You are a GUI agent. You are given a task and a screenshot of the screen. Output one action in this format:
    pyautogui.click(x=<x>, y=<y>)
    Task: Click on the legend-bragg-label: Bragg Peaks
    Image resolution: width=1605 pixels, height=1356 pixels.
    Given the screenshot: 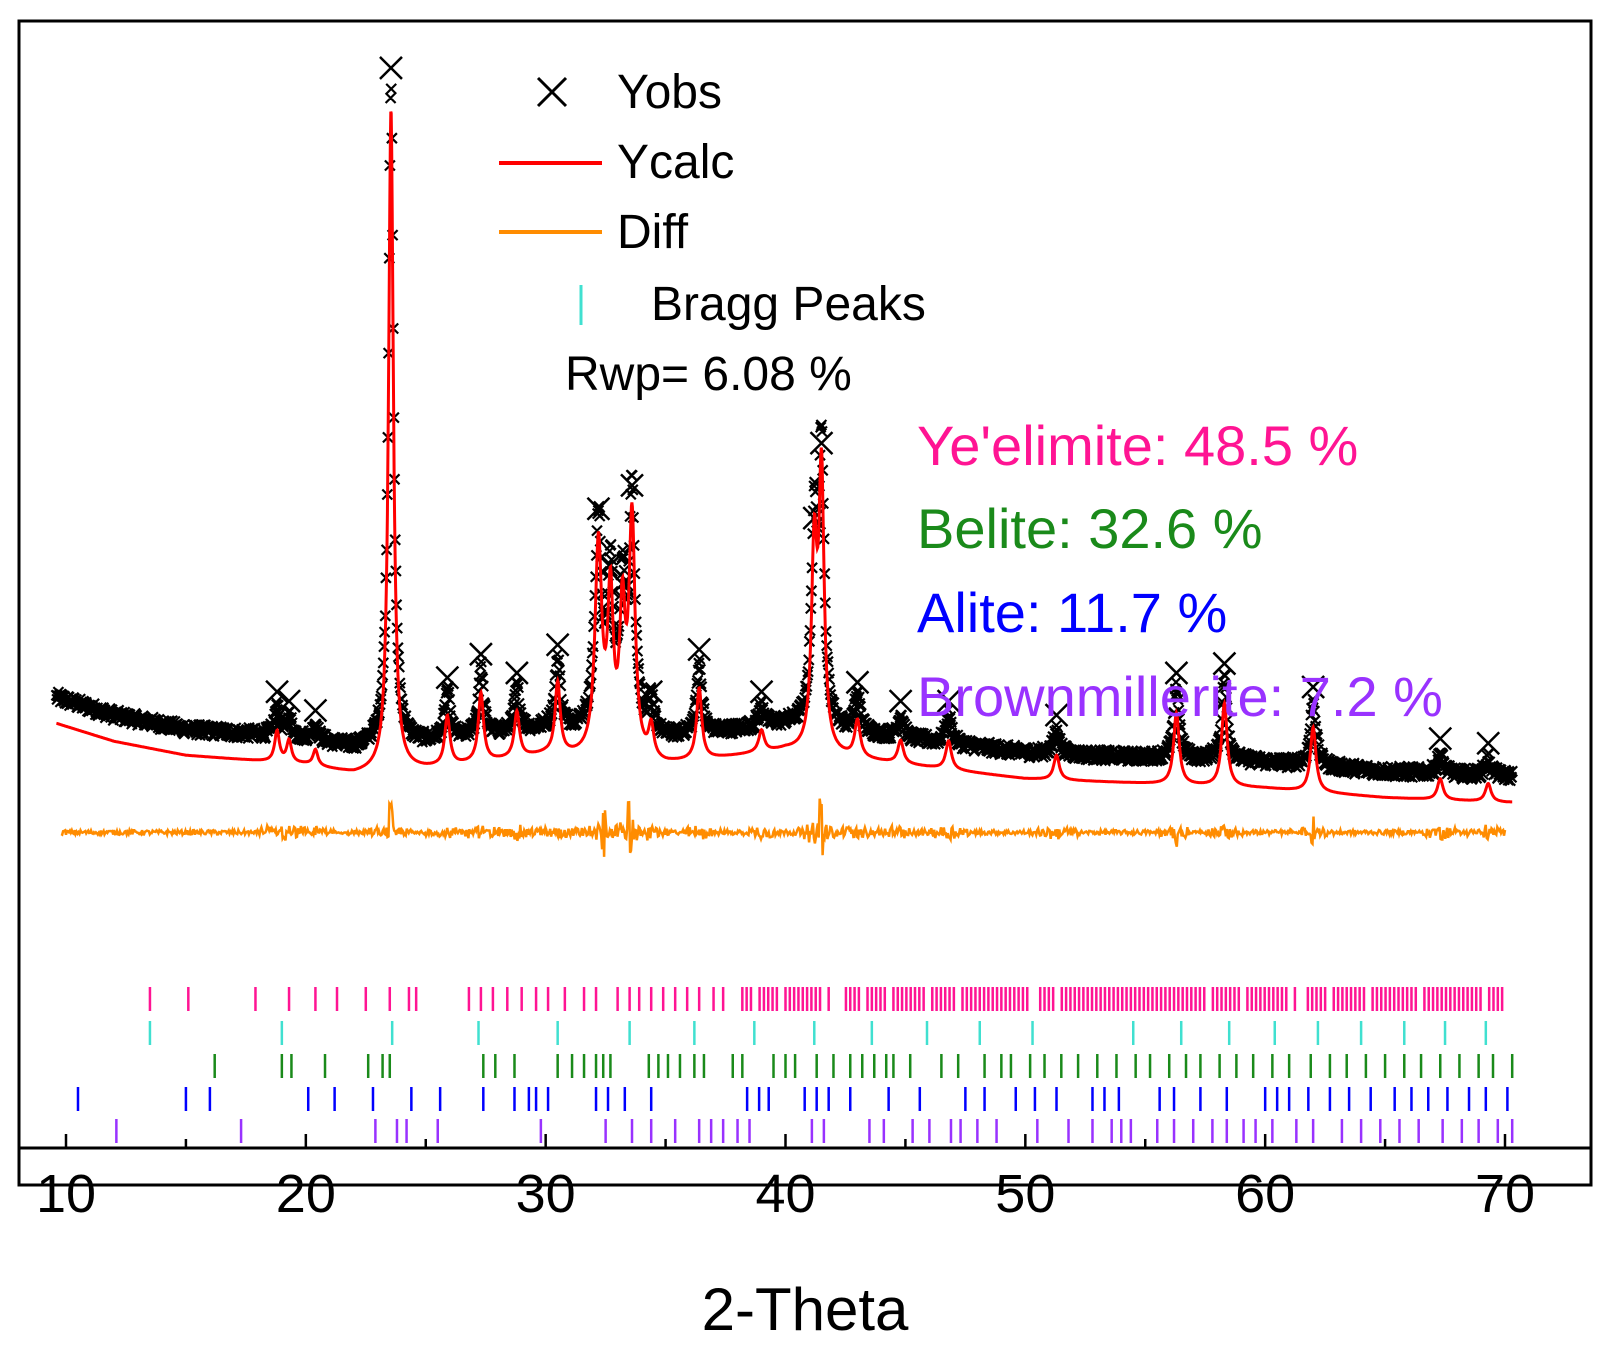 What is the action you would take?
    pyautogui.click(x=788, y=304)
    